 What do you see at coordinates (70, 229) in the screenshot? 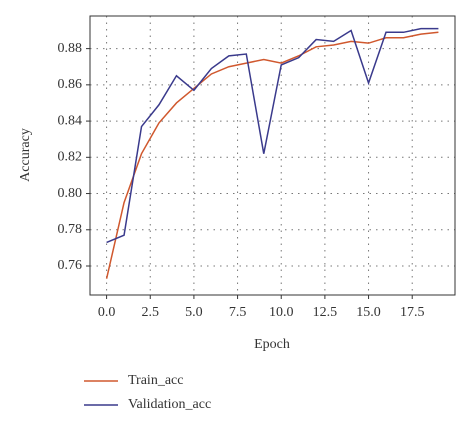
I see `y-tick-label: 0.78` at bounding box center [70, 229].